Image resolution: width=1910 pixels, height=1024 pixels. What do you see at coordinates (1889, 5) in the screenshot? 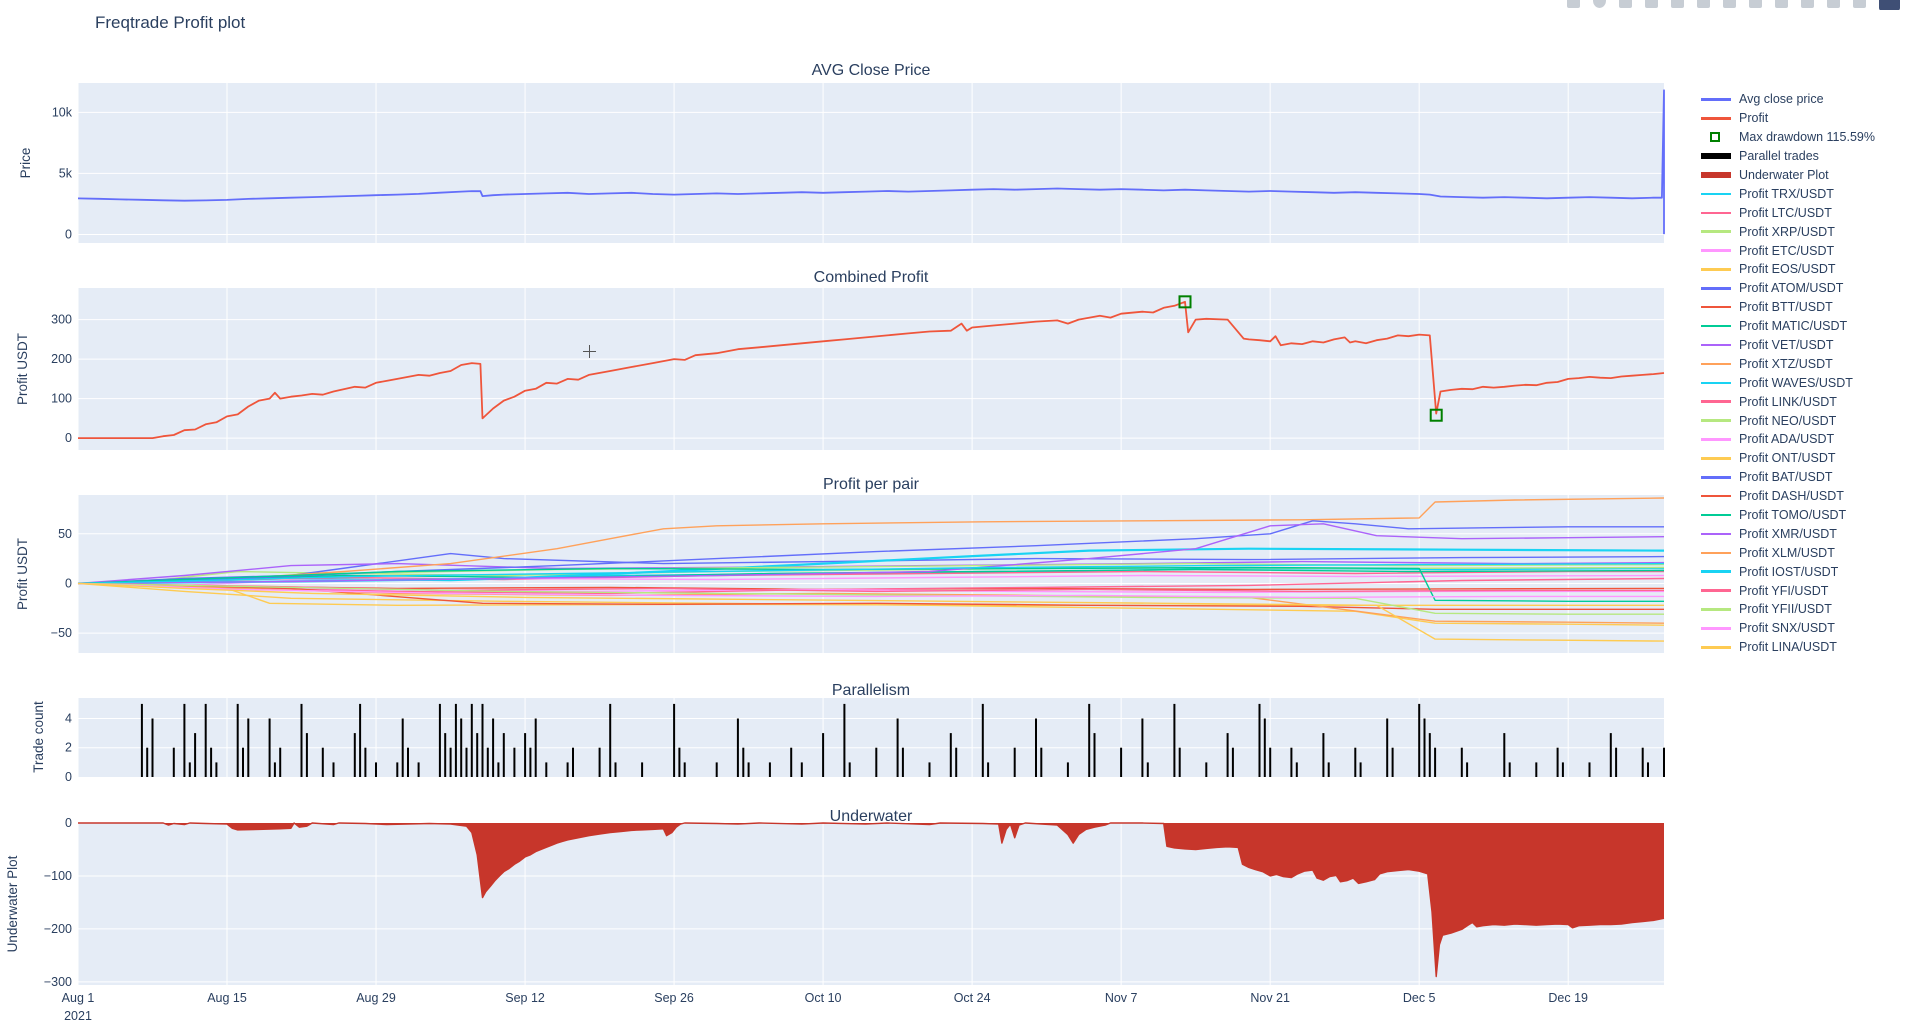
I see `plotly-logo-icon` at bounding box center [1889, 5].